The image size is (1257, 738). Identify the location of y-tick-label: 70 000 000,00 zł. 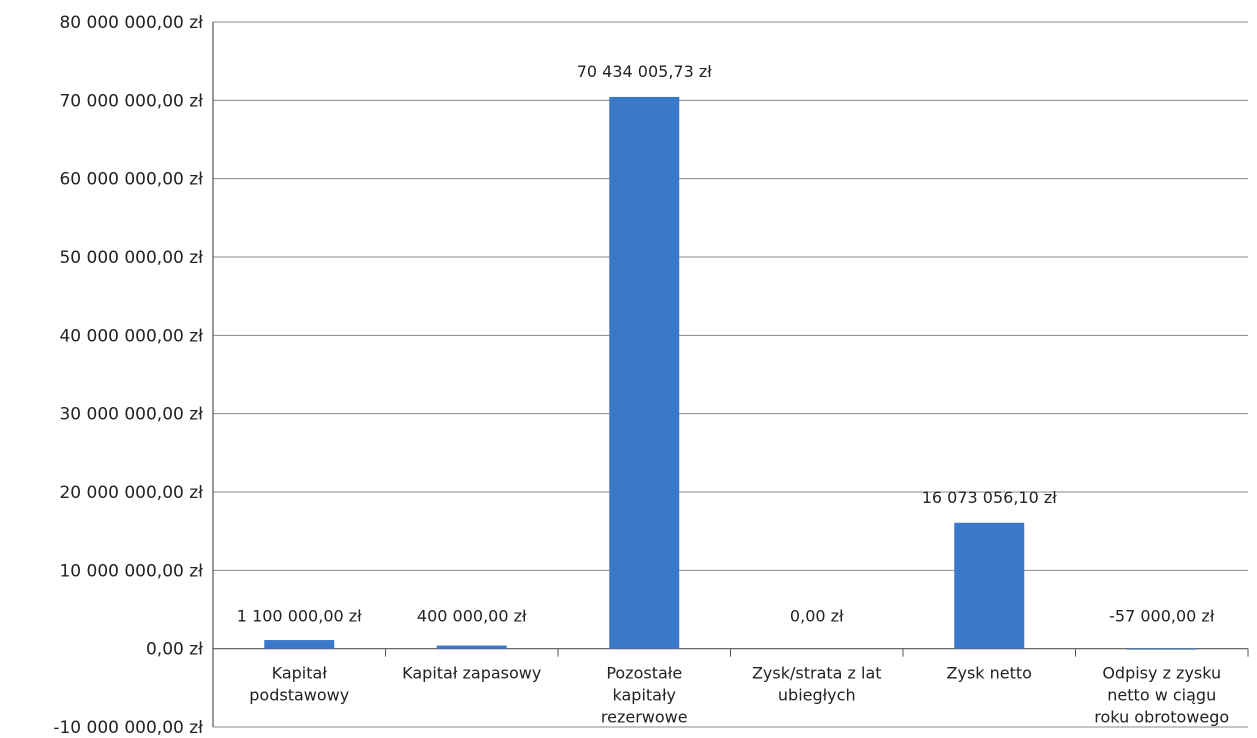
(131, 101).